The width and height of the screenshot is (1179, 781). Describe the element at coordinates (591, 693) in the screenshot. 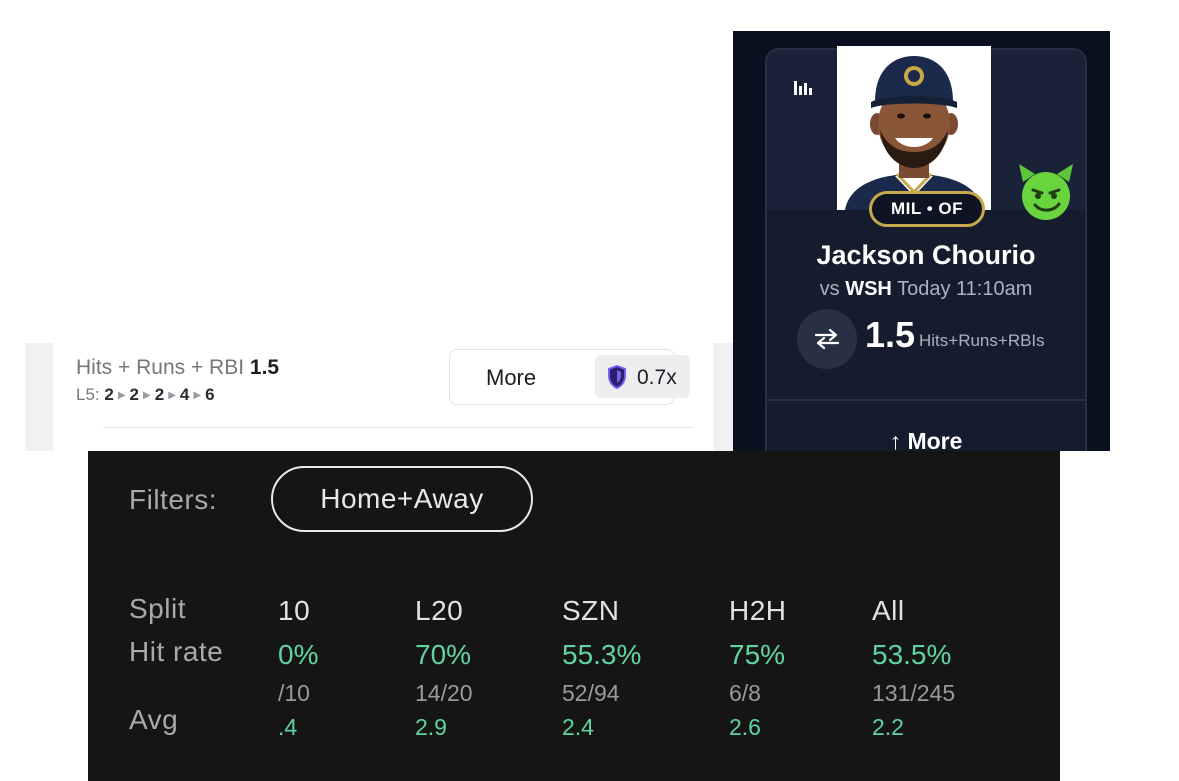

I see `split-fraction: 52/94` at that location.